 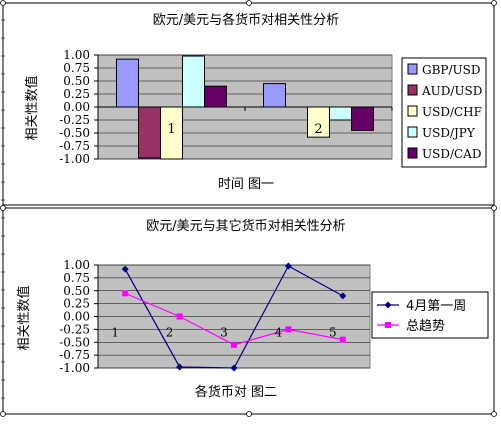 I want to click on chart1-legend-label: AUD/USD, so click(x=451, y=91).